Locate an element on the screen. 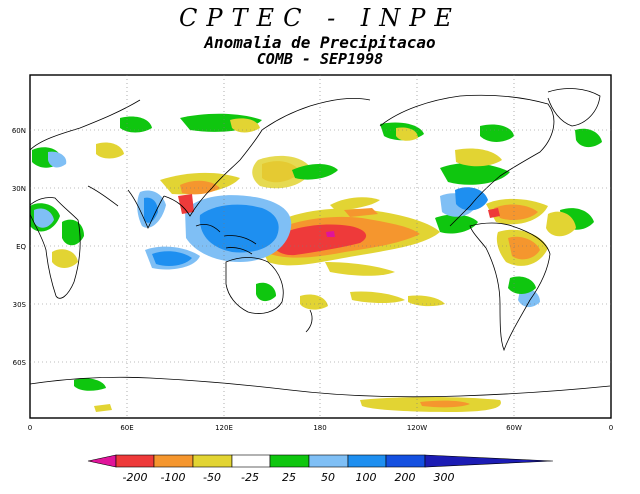  anomaly-yellow-us is located at coordinates (478, 157).